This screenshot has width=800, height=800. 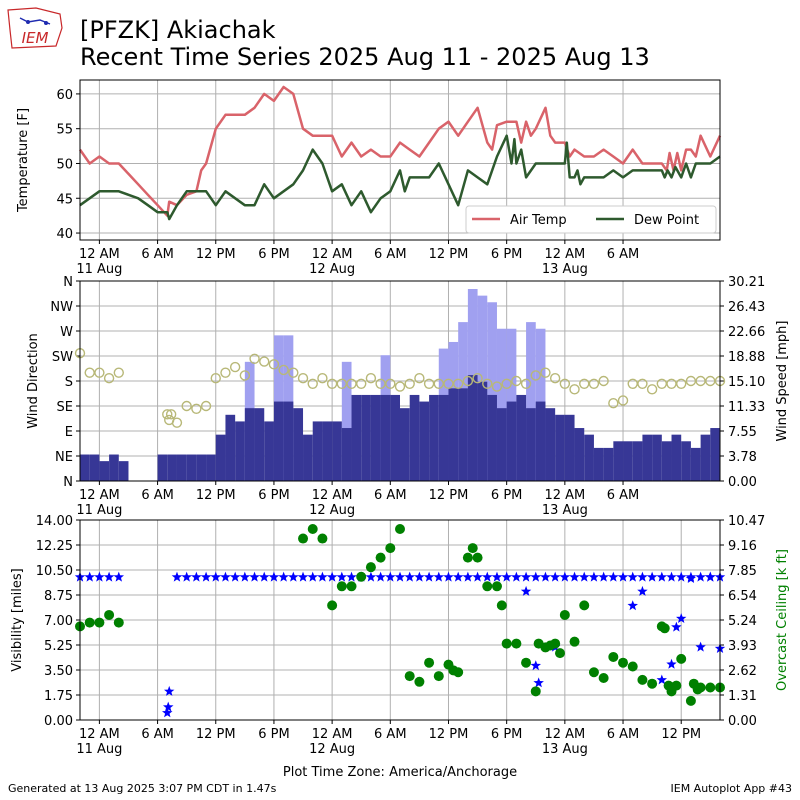 I want to click on y2-tick-label: 15.10, so click(x=746, y=382).